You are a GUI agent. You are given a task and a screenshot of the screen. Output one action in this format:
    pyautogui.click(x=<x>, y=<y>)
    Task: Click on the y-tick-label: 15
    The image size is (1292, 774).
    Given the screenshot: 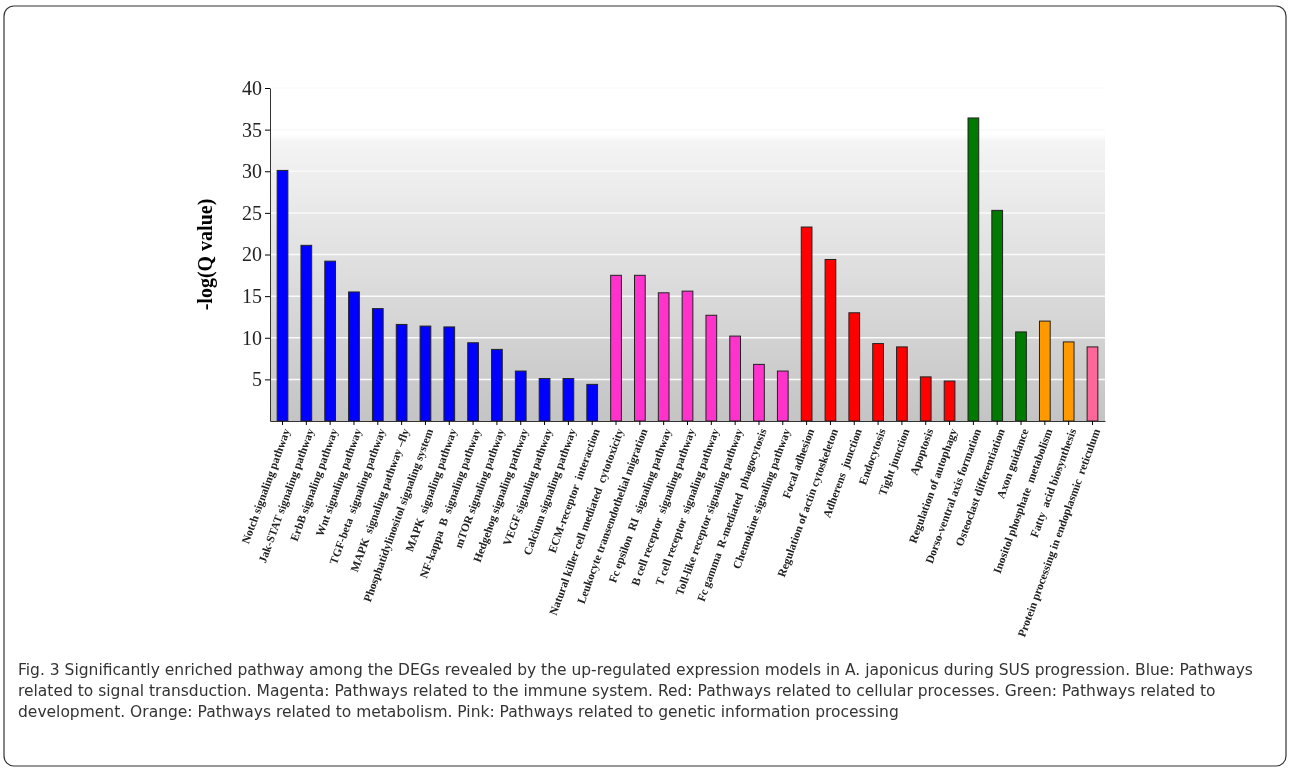 What is the action you would take?
    pyautogui.click(x=252, y=296)
    